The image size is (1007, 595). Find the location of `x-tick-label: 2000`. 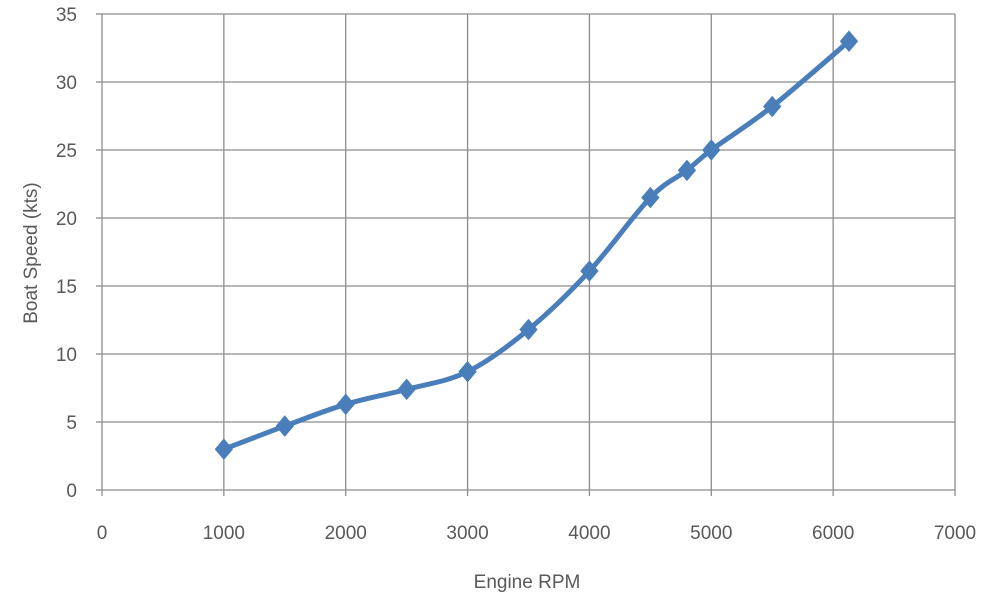

x-tick-label: 2000 is located at coordinates (346, 533).